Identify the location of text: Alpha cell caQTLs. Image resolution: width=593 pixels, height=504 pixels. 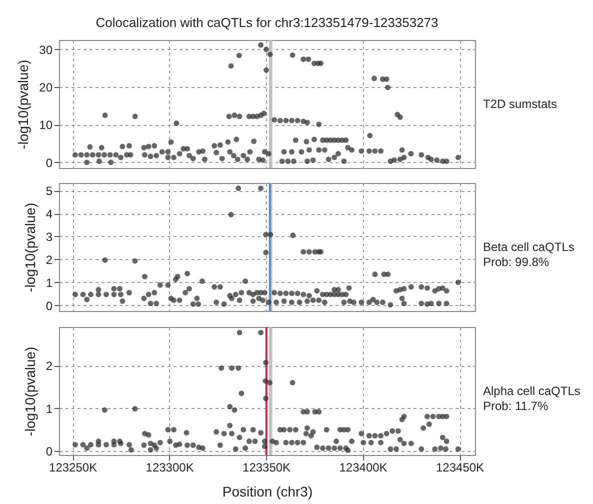
(531, 391).